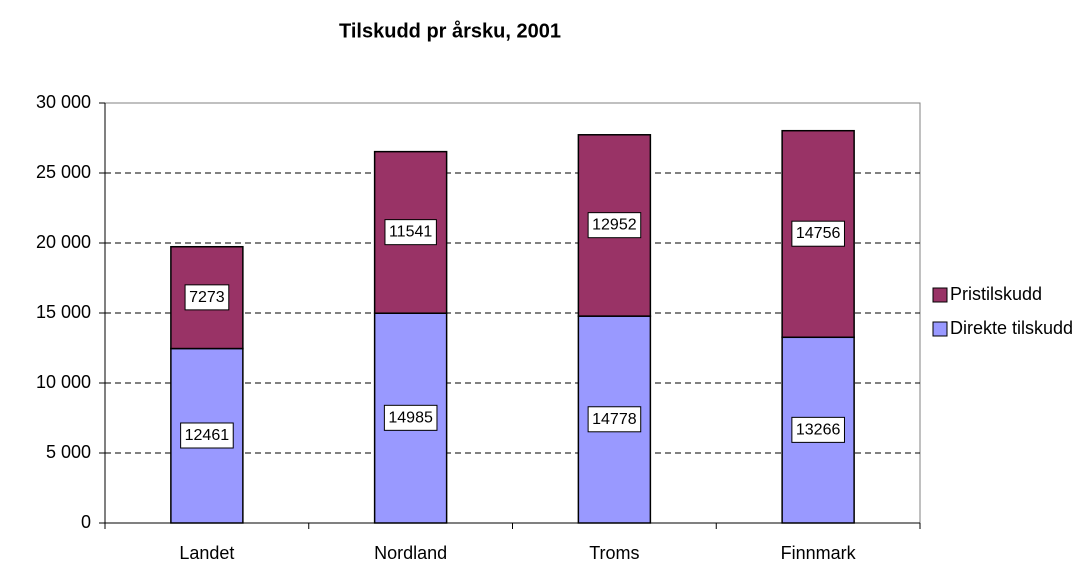 This screenshot has width=1089, height=569. I want to click on x-tick-label: Troms, so click(614, 553).